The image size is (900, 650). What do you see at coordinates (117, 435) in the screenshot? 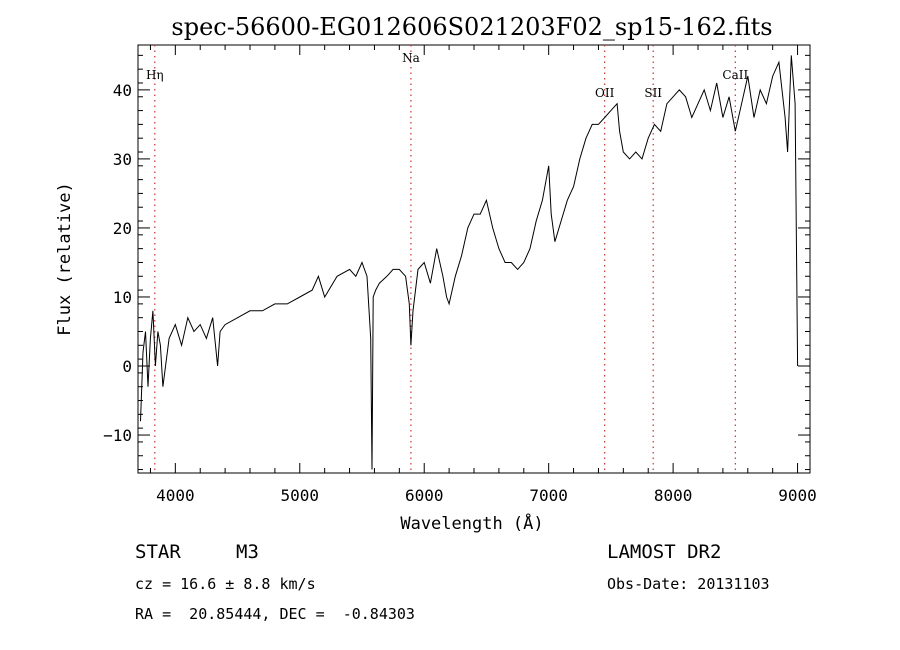
I see `y-tick-label: −10` at bounding box center [117, 435].